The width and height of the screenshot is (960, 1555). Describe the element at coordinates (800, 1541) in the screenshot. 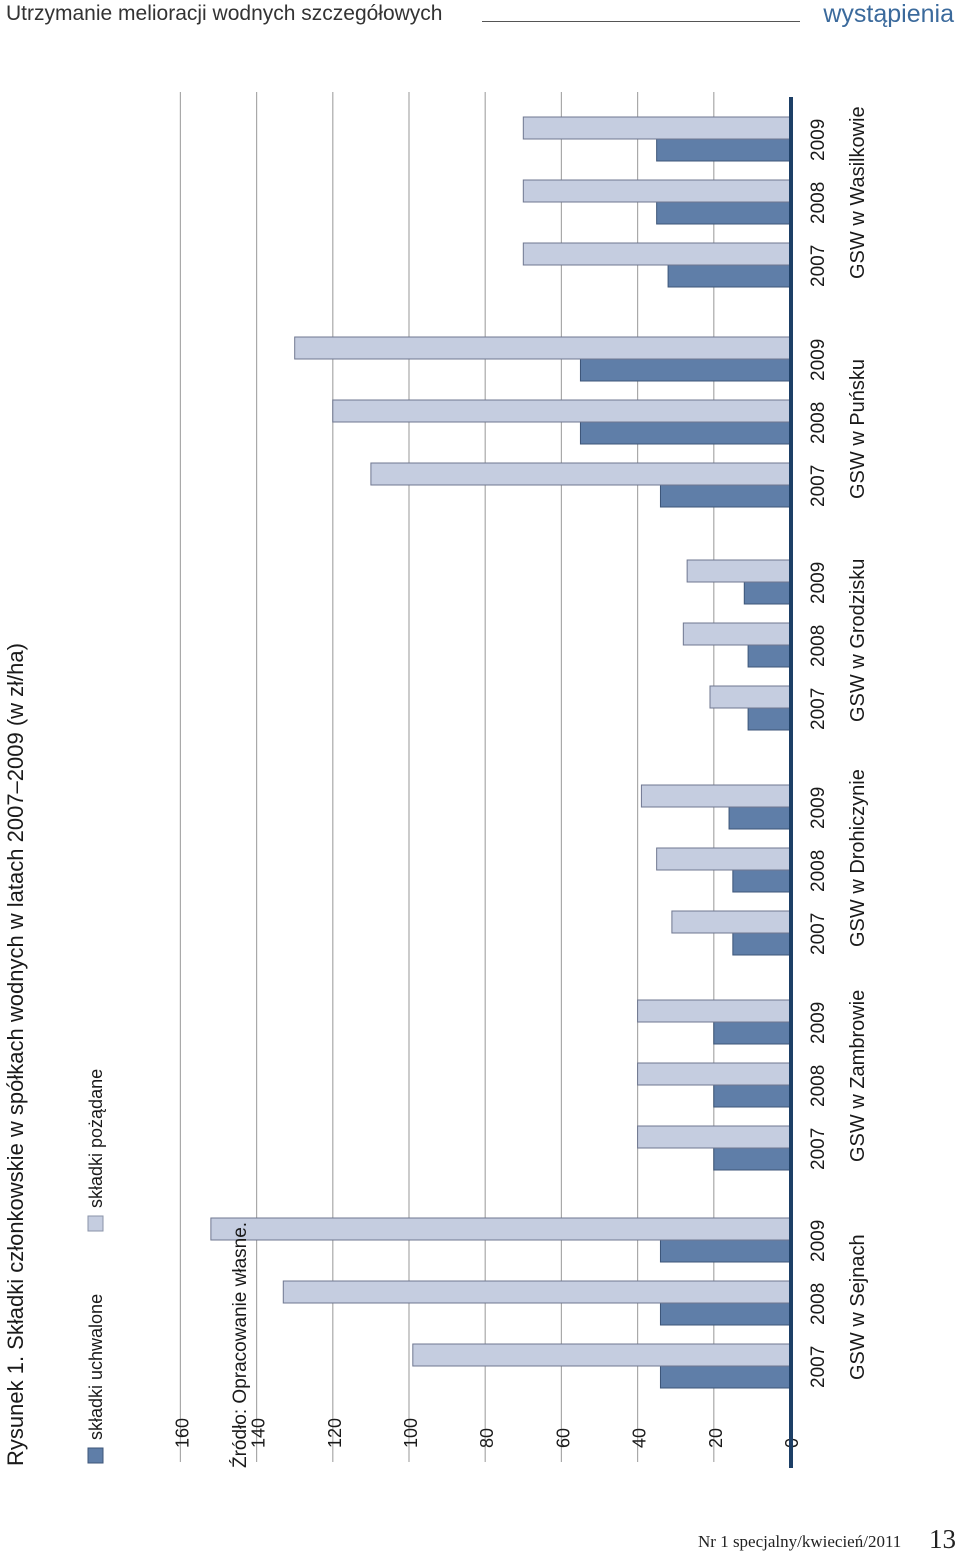

I see `footer-issue: Nr 1 specjalny/kwiecień/2011` at that location.